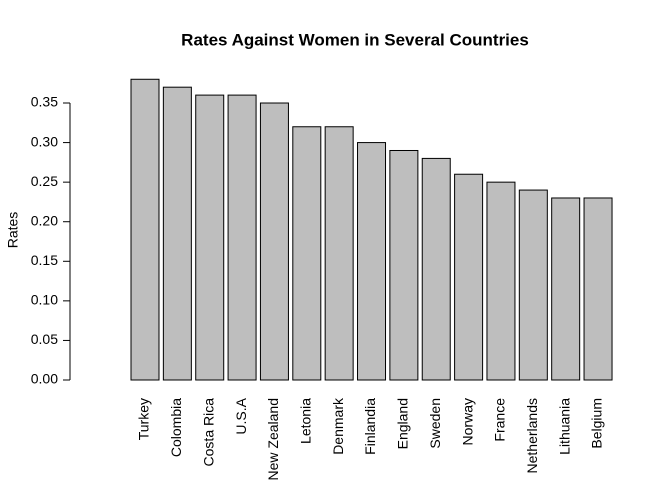  What do you see at coordinates (306, 421) in the screenshot?
I see `x-tick-label: Letonia` at bounding box center [306, 421].